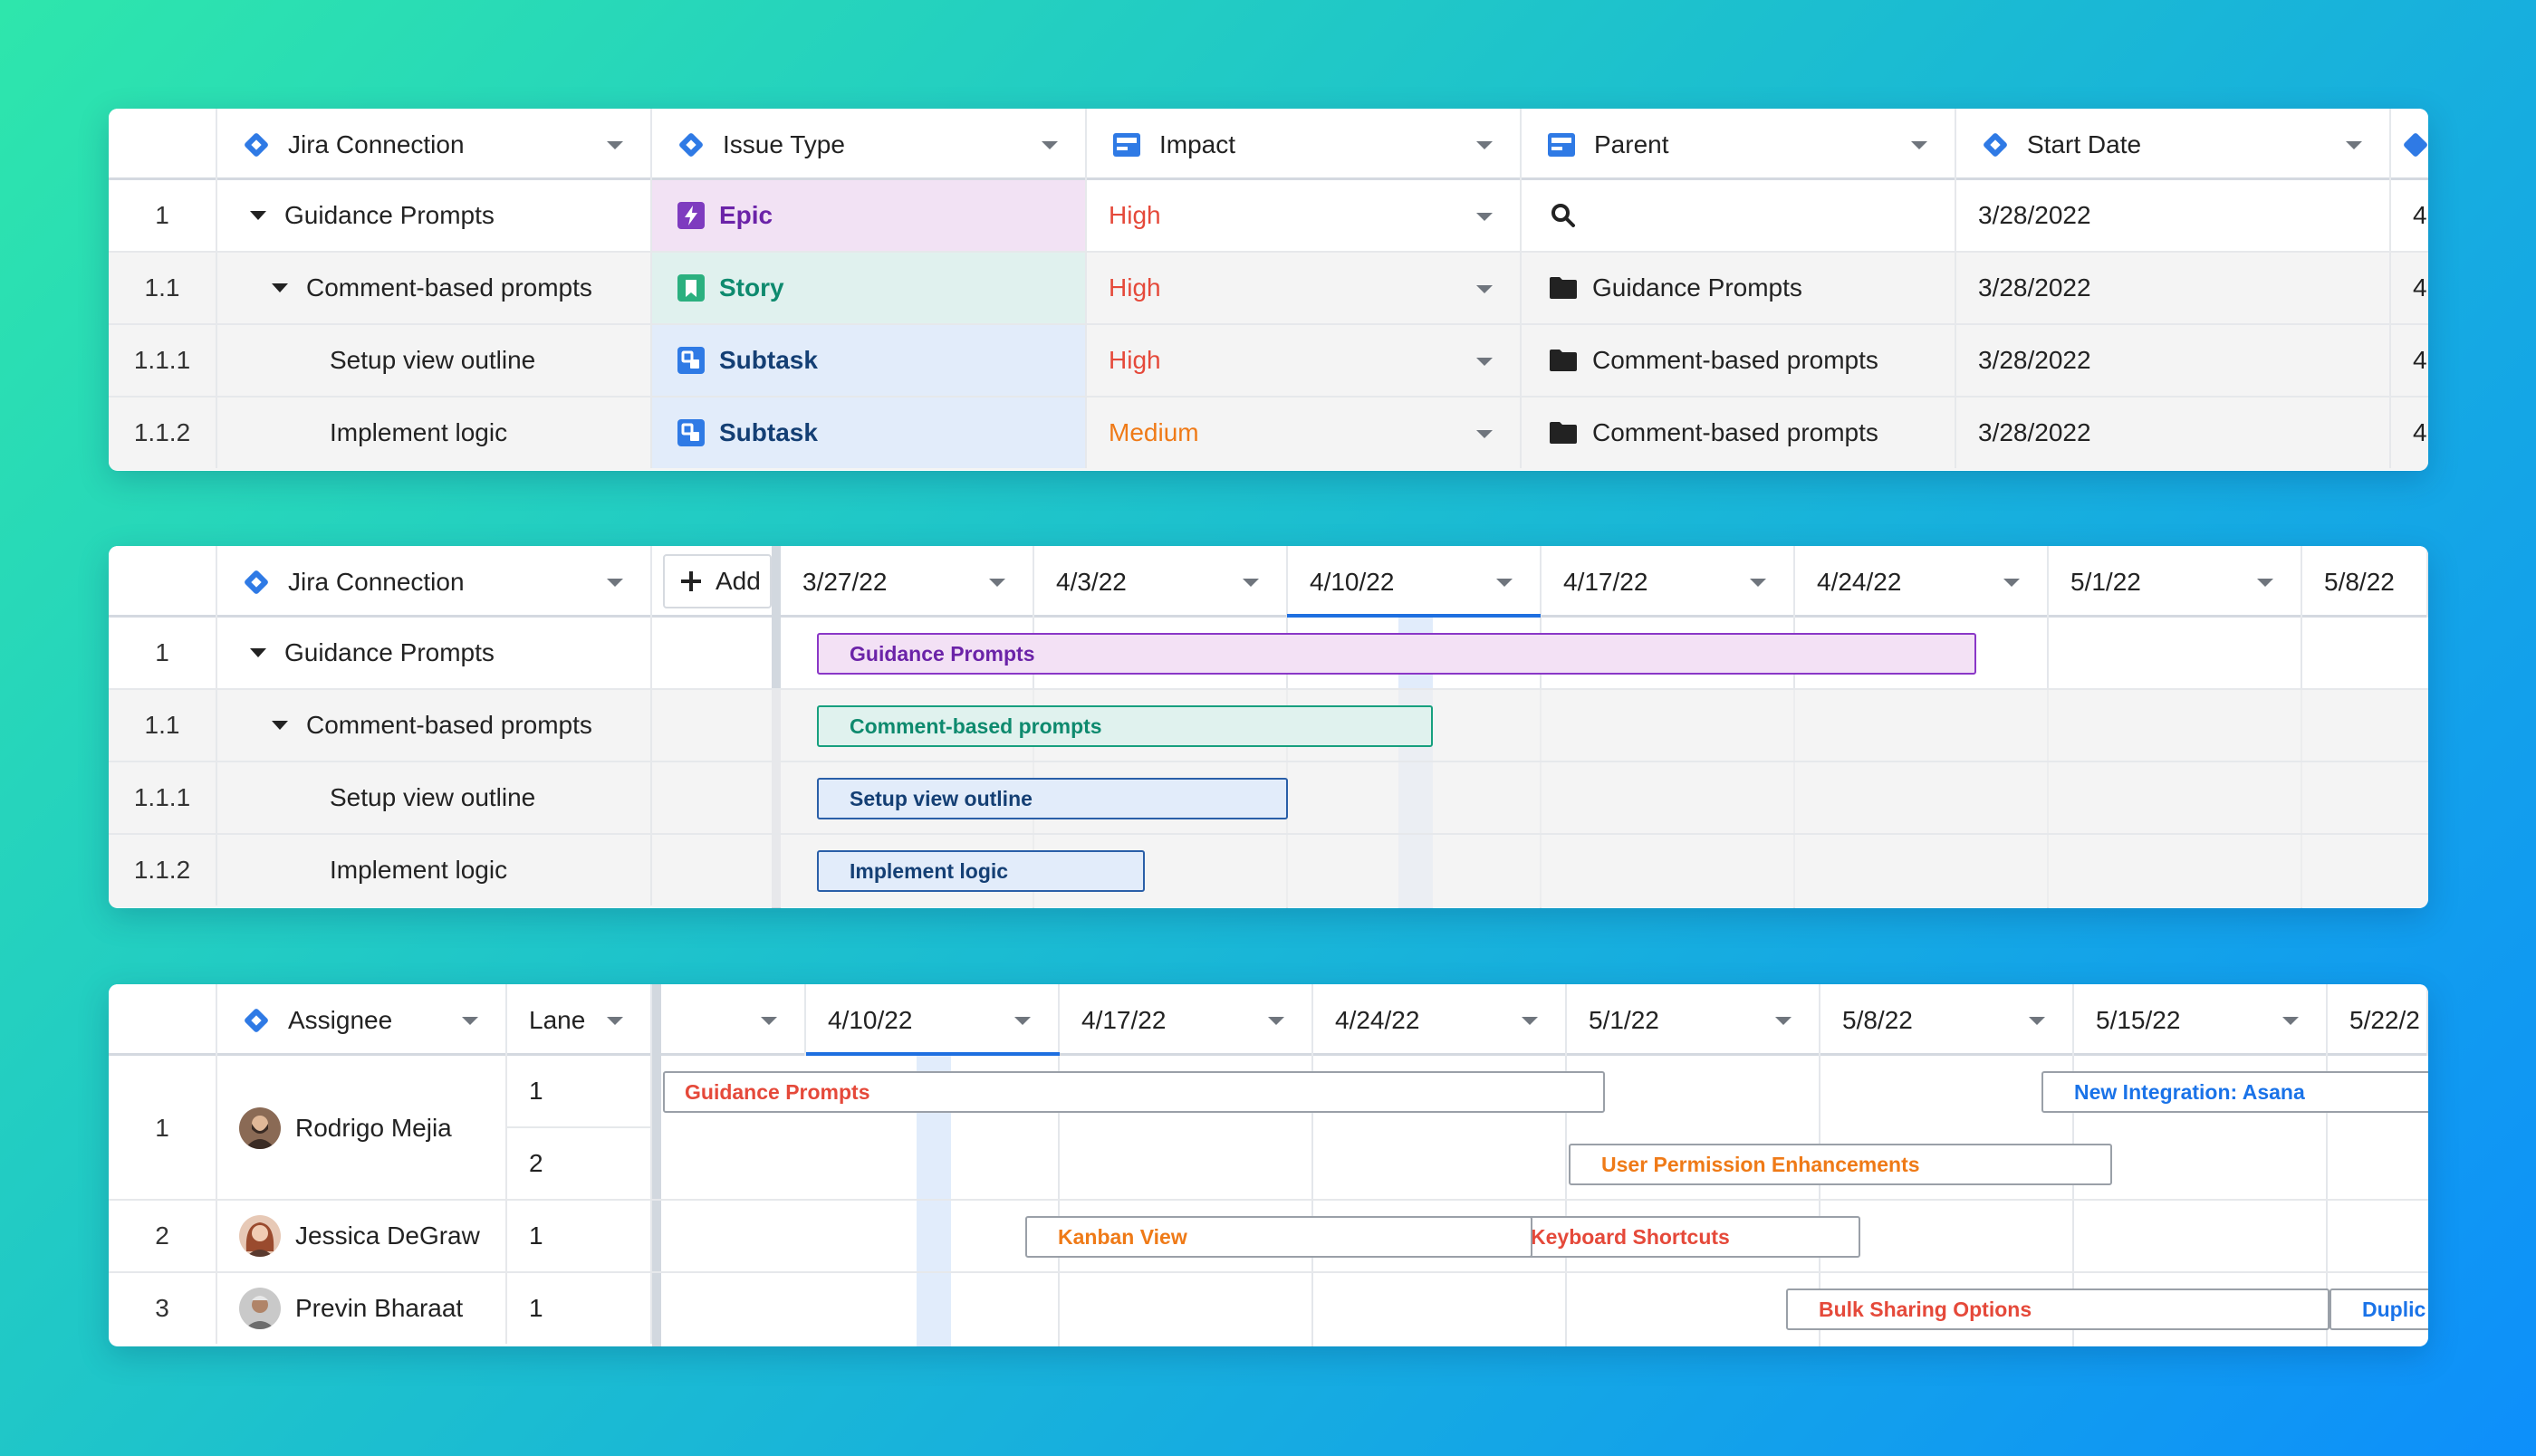  What do you see at coordinates (362, 1308) in the screenshot?
I see `assignee-cell: Previn Bharaat` at bounding box center [362, 1308].